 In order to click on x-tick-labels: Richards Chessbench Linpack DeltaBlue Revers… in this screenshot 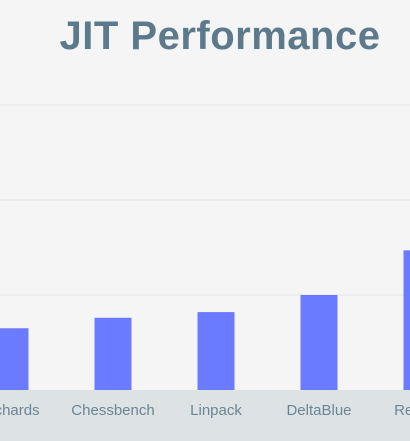, I will do `click(205, 410)`.